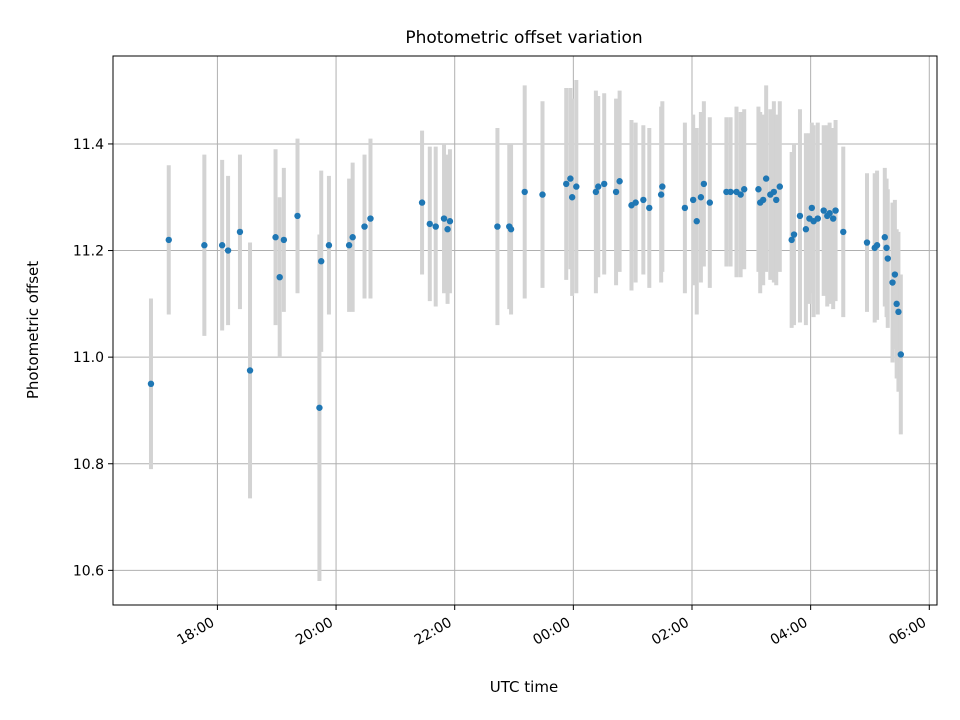 This screenshot has width=960, height=720. What do you see at coordinates (88, 465) in the screenshot?
I see `y-tick-label: 10.8` at bounding box center [88, 465].